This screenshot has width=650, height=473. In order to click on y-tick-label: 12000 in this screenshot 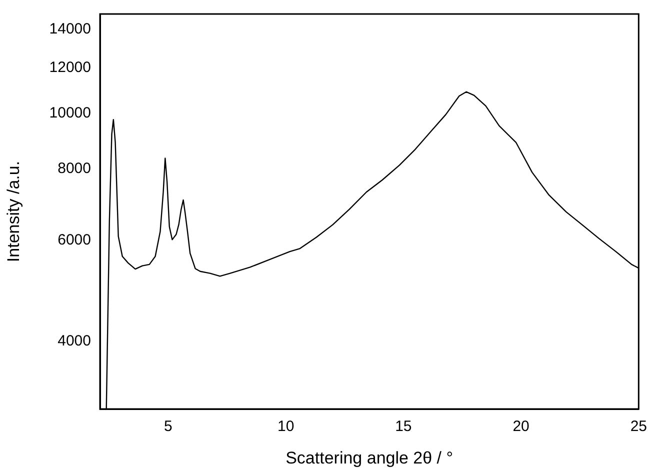, I will do `click(70, 67)`.